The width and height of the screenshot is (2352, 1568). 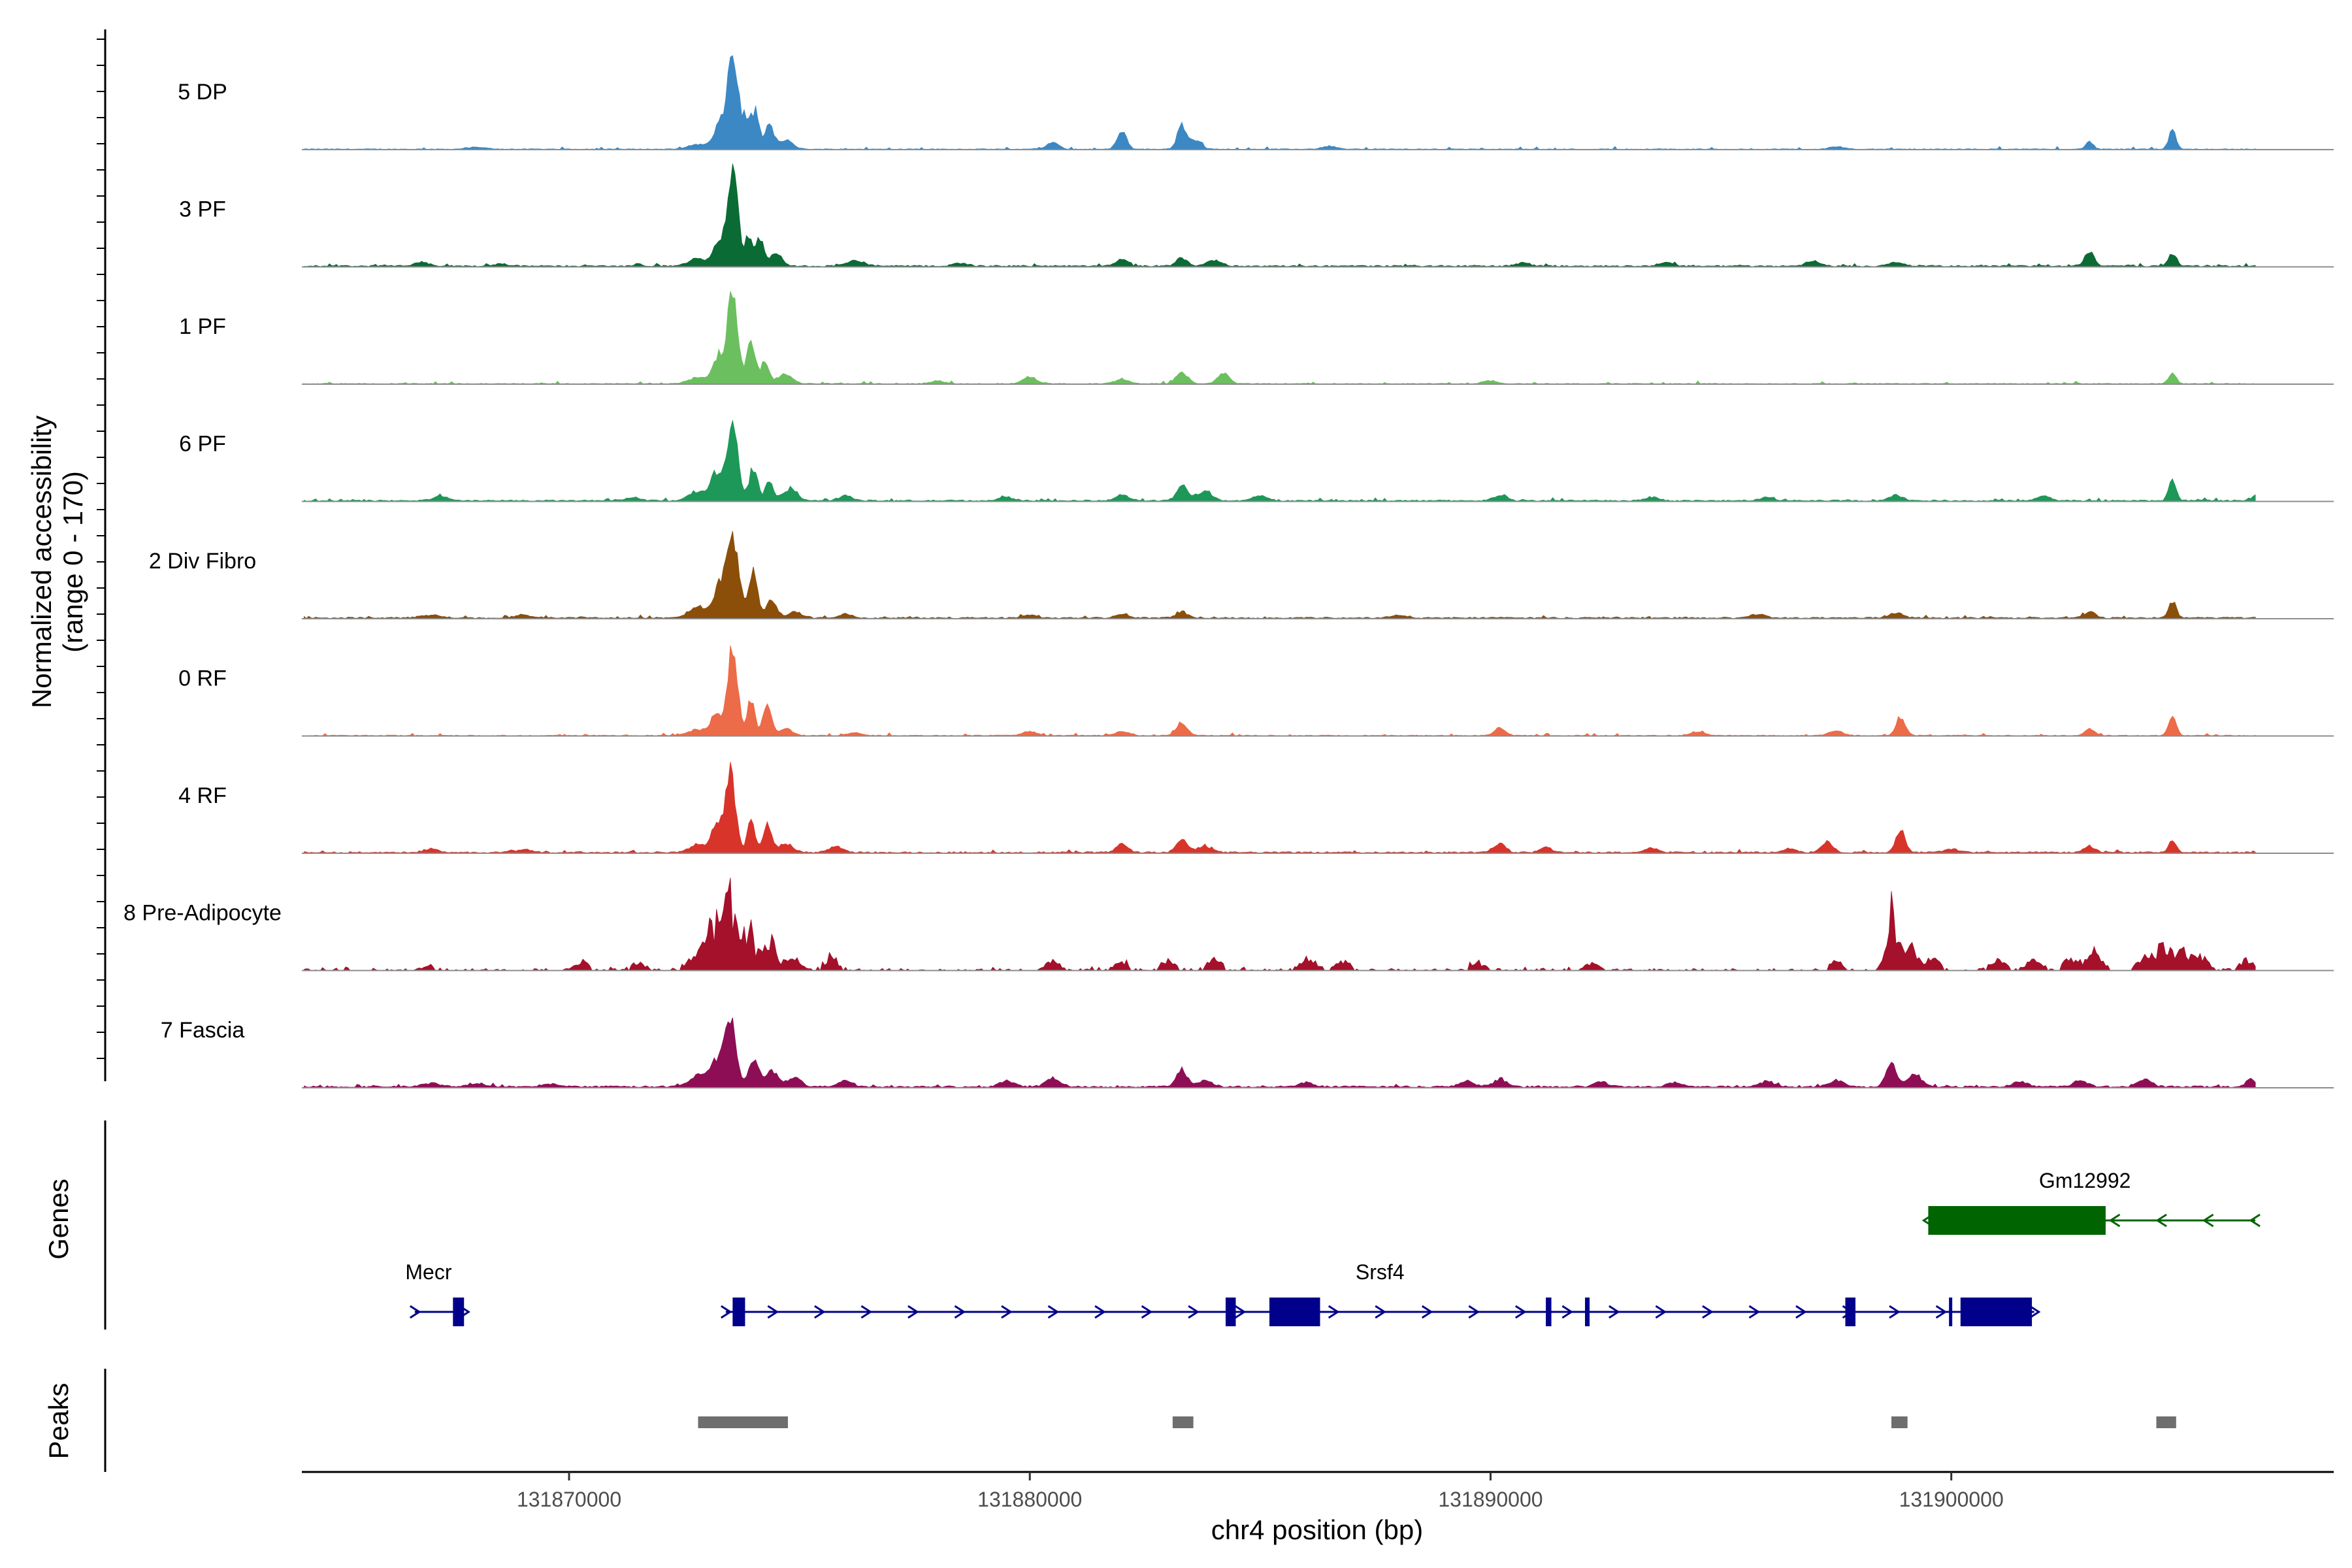 I want to click on gene-label-2: Gm12992, so click(x=2085, y=1180).